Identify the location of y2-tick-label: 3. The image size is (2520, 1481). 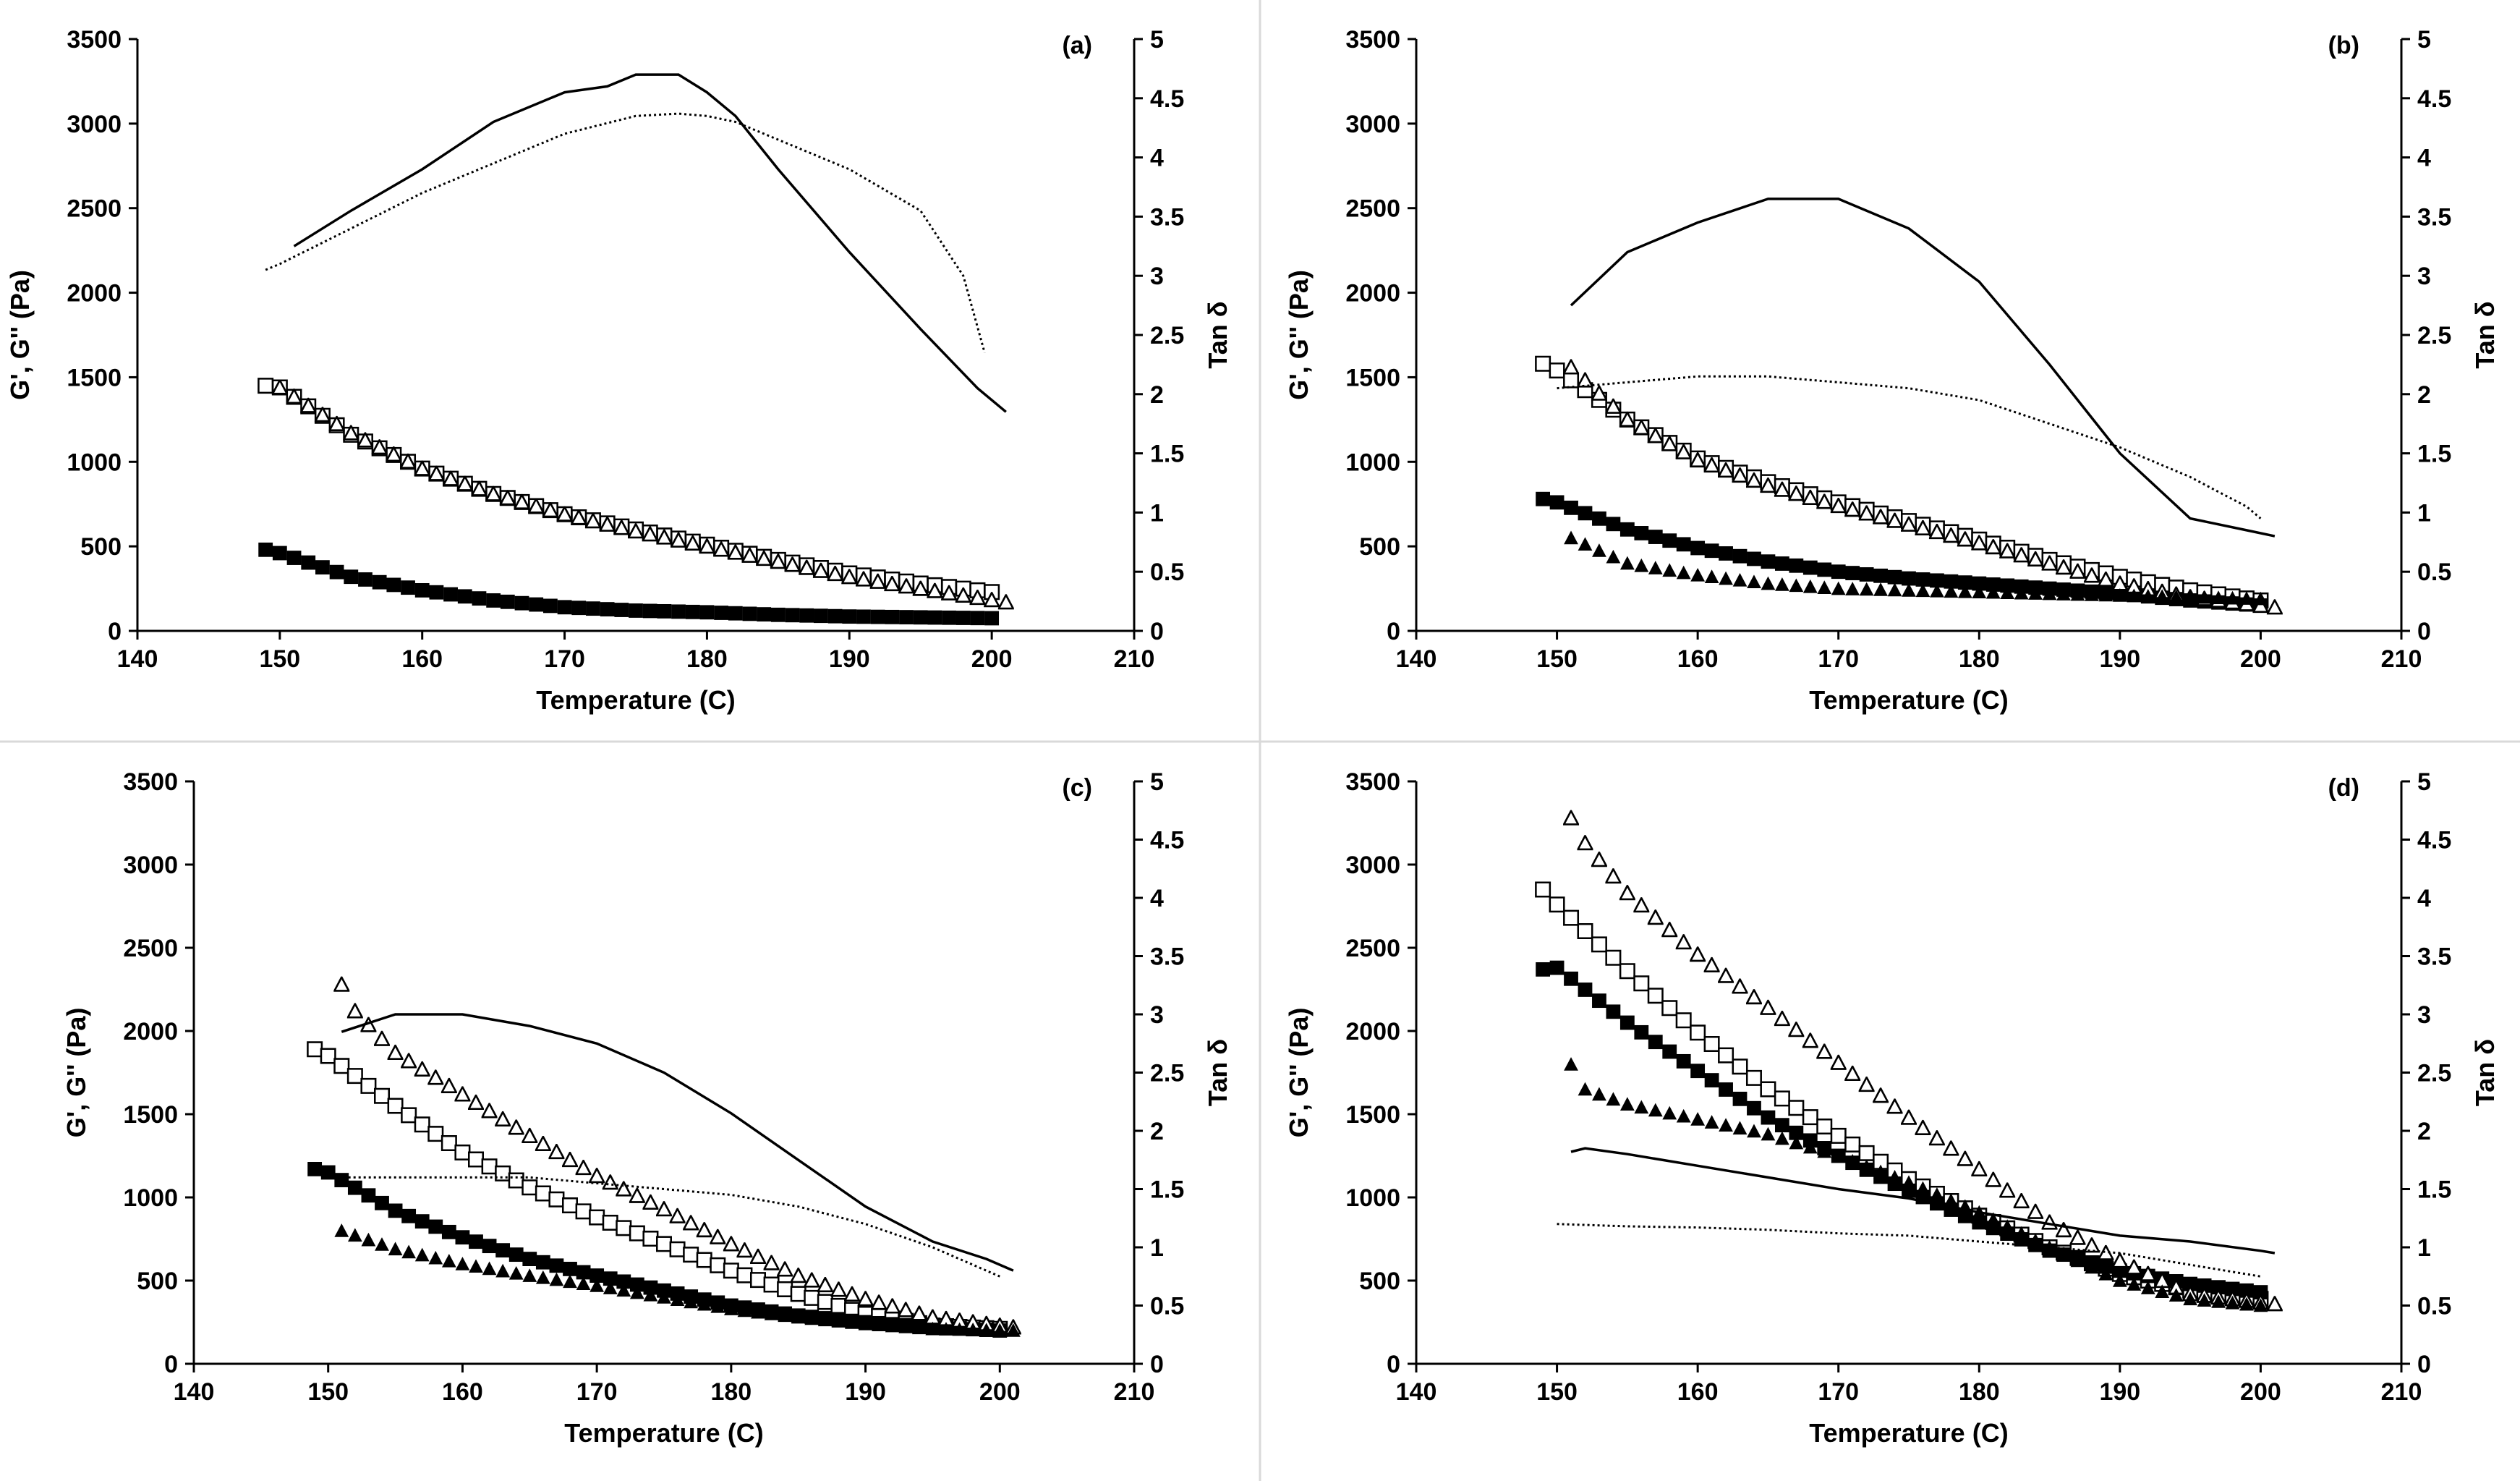
(1157, 276).